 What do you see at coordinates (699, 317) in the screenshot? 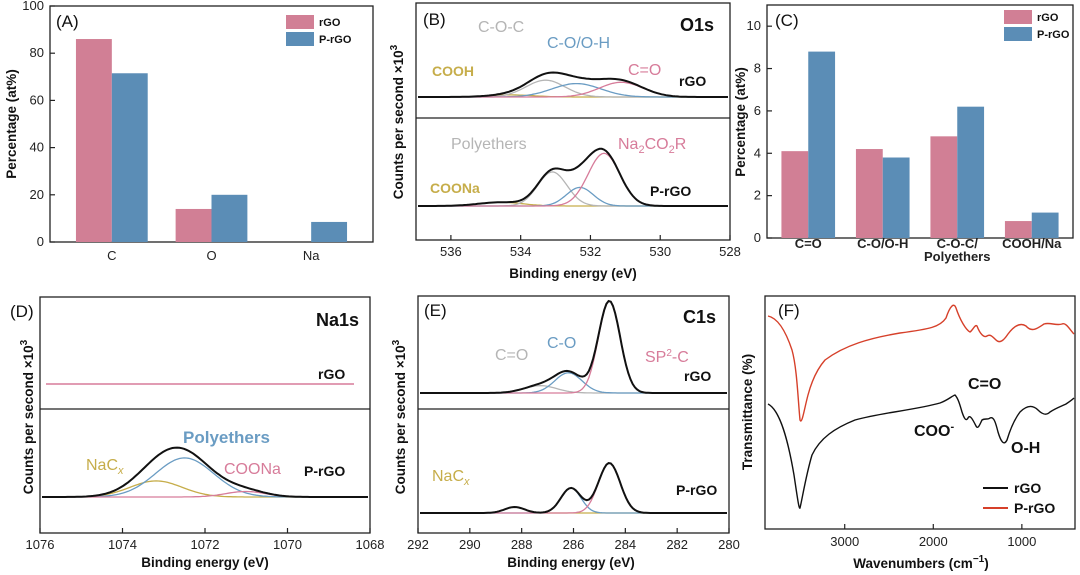
I see `panel-e-title: C1s` at bounding box center [699, 317].